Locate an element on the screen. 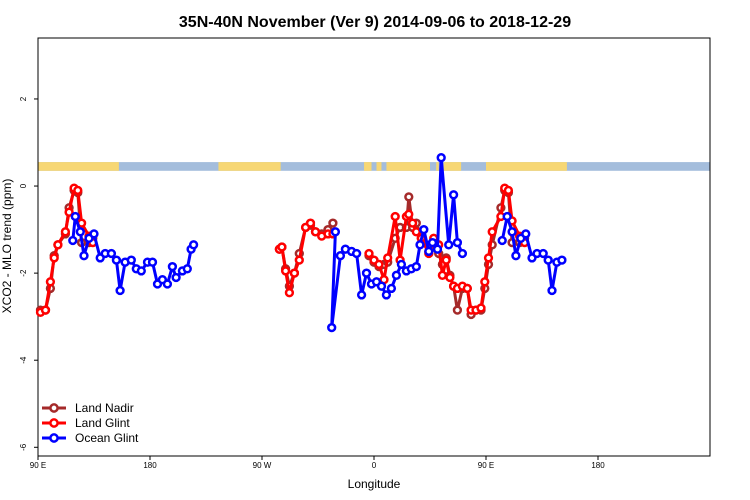  y-axis-ticks: 2 0 -2 -4 -6 is located at coordinates (28, 273).